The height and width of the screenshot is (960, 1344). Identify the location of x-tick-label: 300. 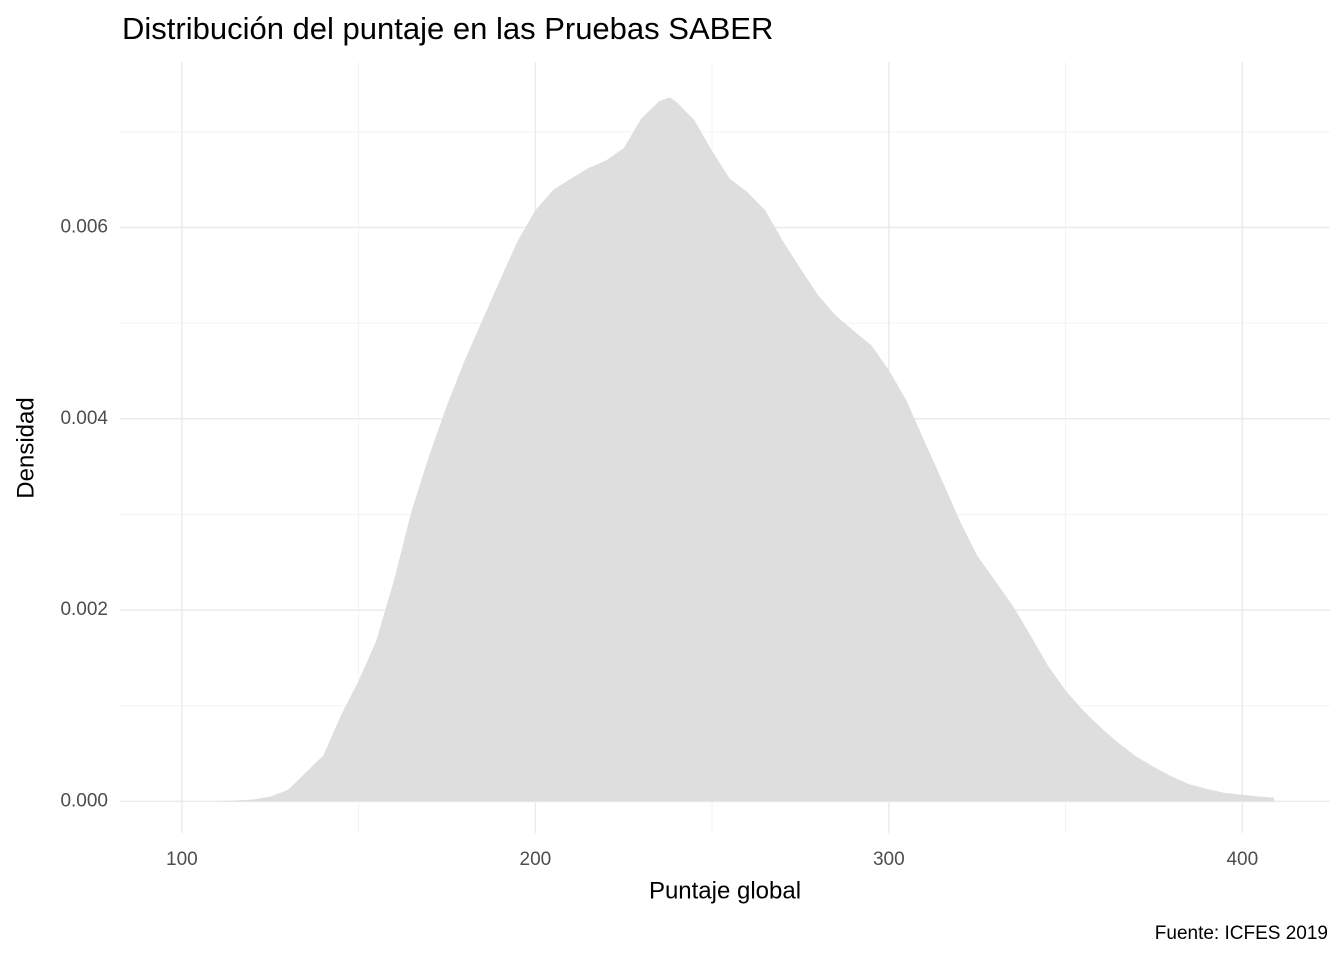
(889, 859).